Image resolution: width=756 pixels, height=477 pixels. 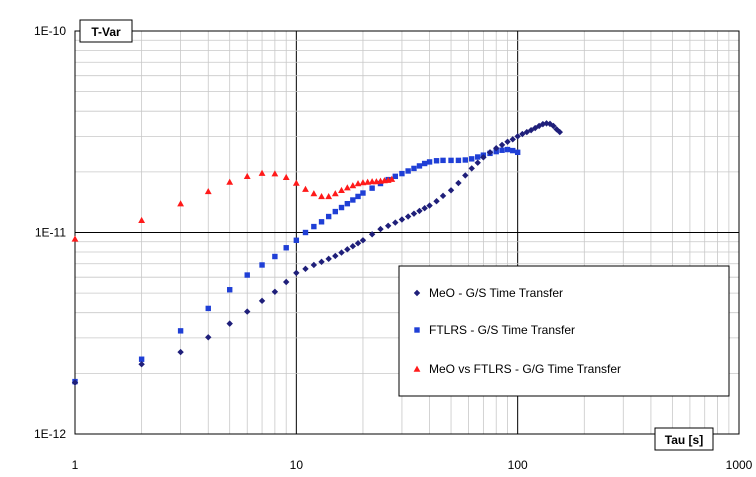 What do you see at coordinates (75, 465) in the screenshot?
I see `x-tick-label: 1` at bounding box center [75, 465].